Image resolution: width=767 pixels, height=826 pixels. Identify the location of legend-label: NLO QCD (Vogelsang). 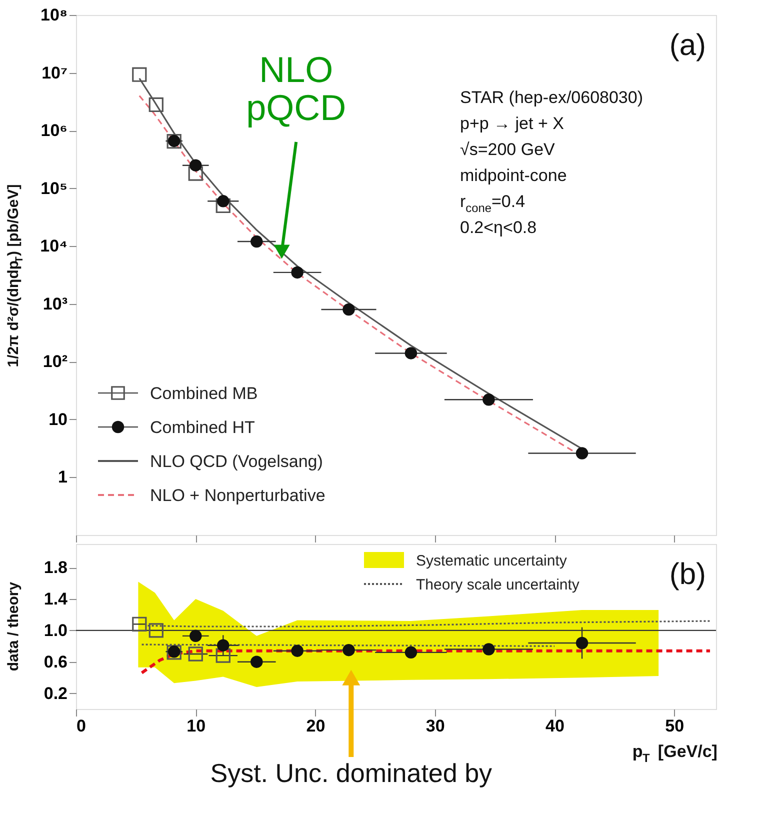
(236, 461).